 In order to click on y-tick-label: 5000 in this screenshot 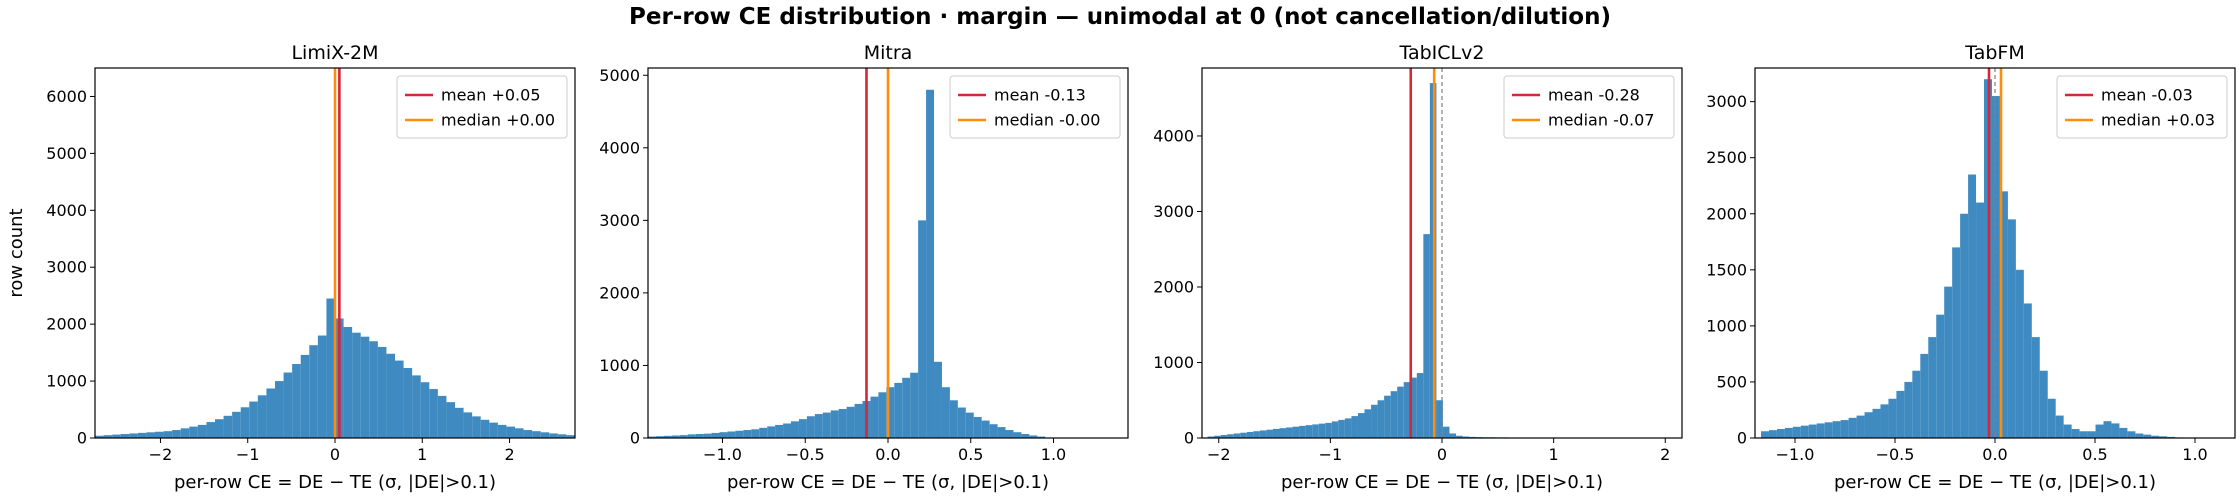, I will do `click(66, 153)`.